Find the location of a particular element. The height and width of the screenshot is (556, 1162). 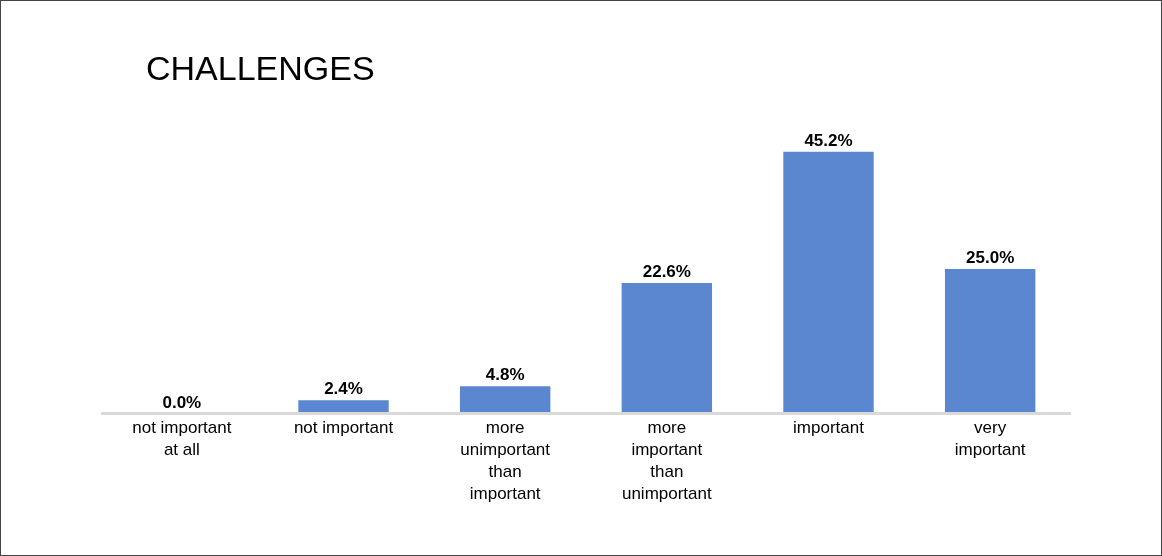

chart-title: CHALLENGES is located at coordinates (260, 68).